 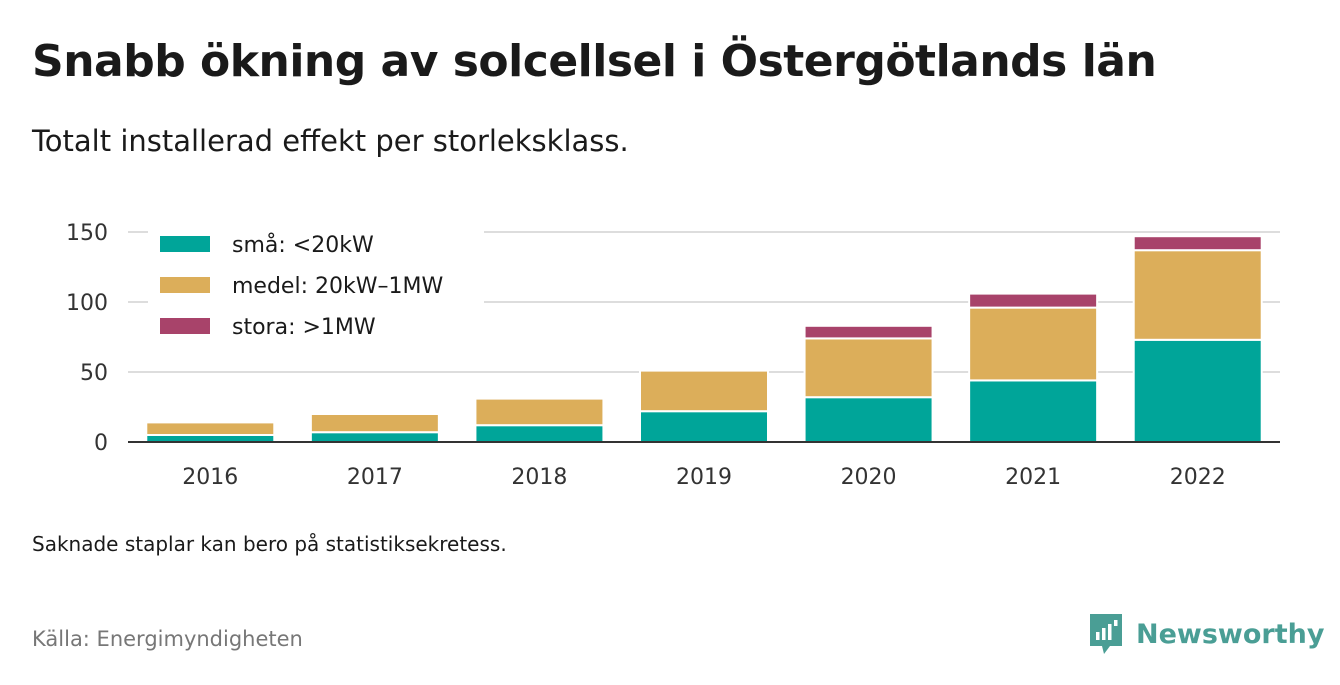 What do you see at coordinates (303, 245) in the screenshot?
I see `legend-label: små: <20kW` at bounding box center [303, 245].